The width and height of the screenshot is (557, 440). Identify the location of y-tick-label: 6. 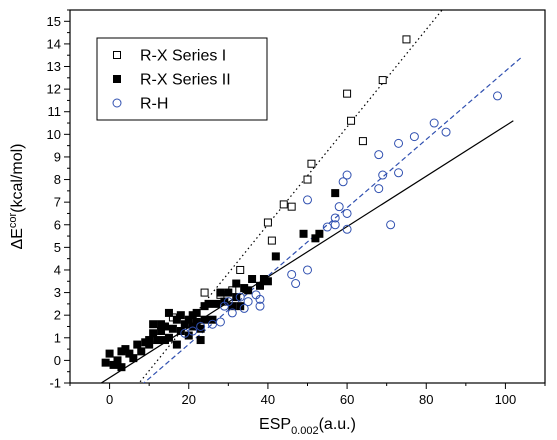
(57, 224).